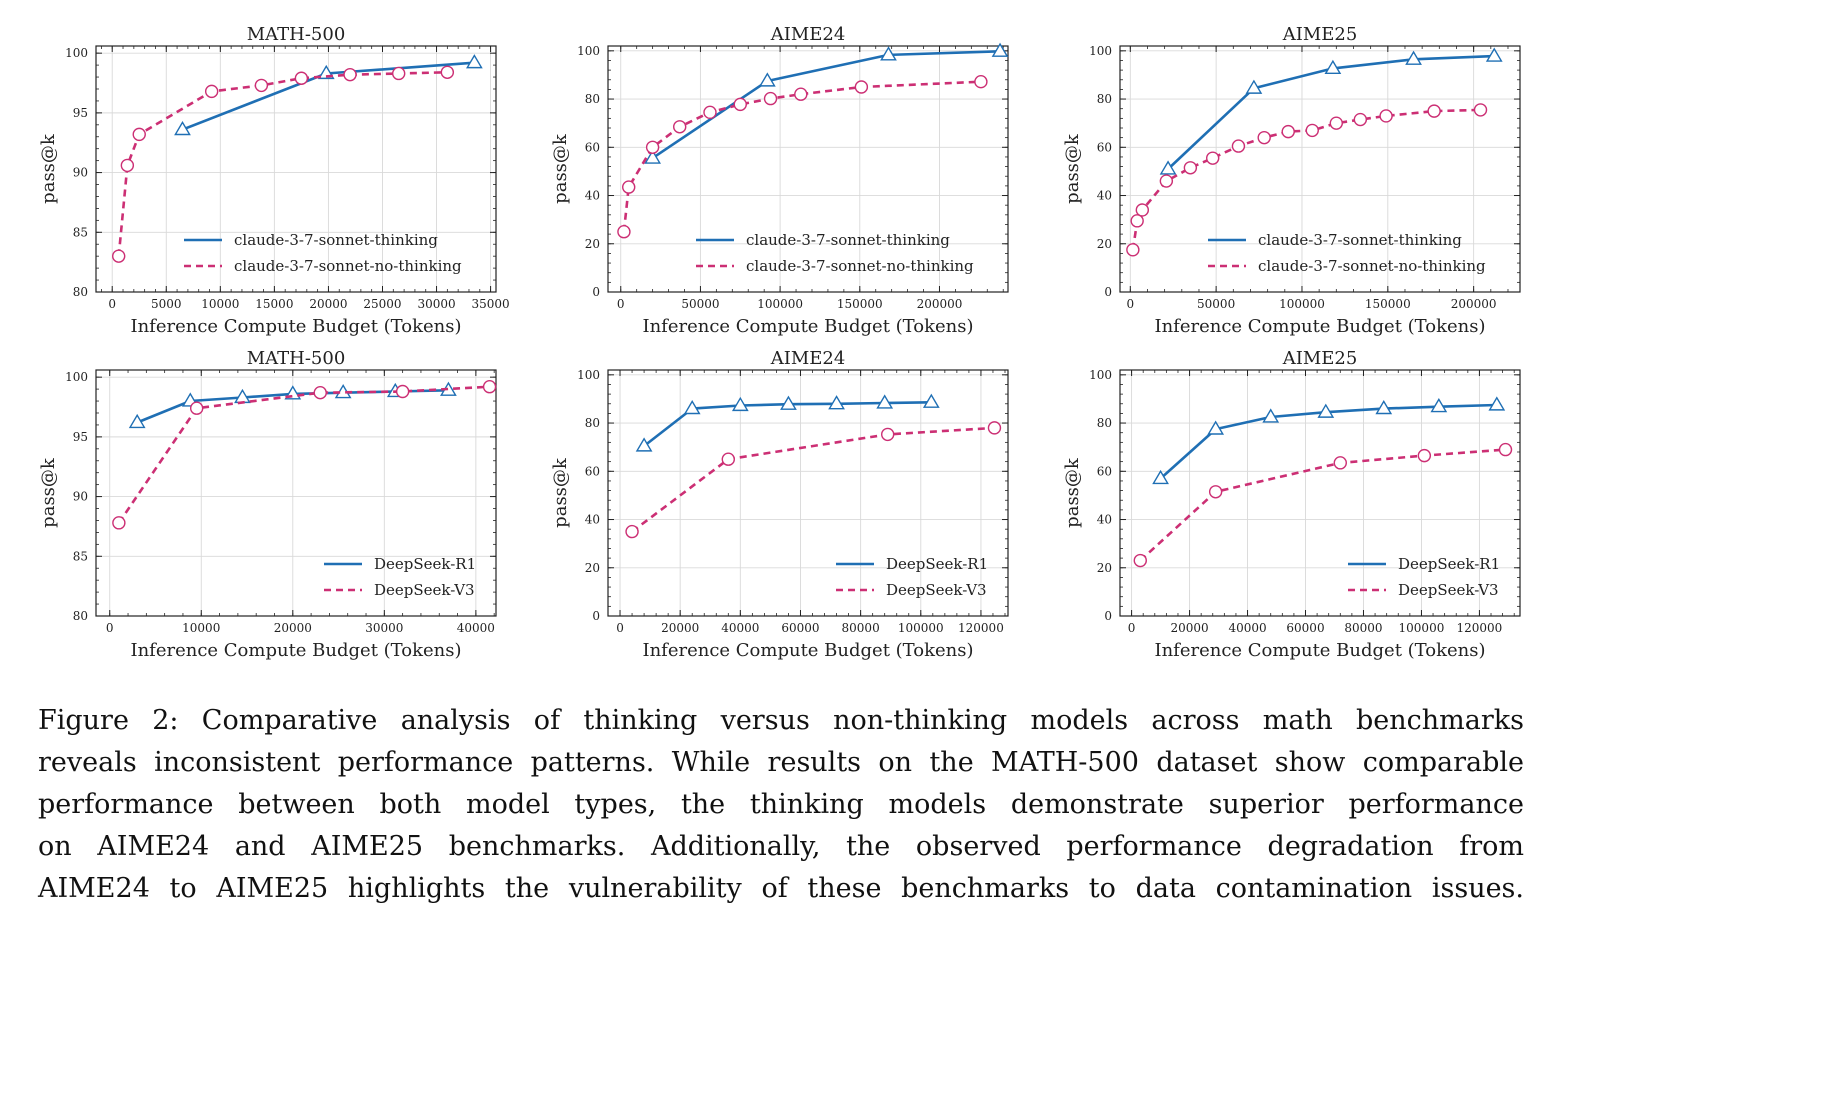  I want to click on y-tick-label: 80, so click(80, 292).